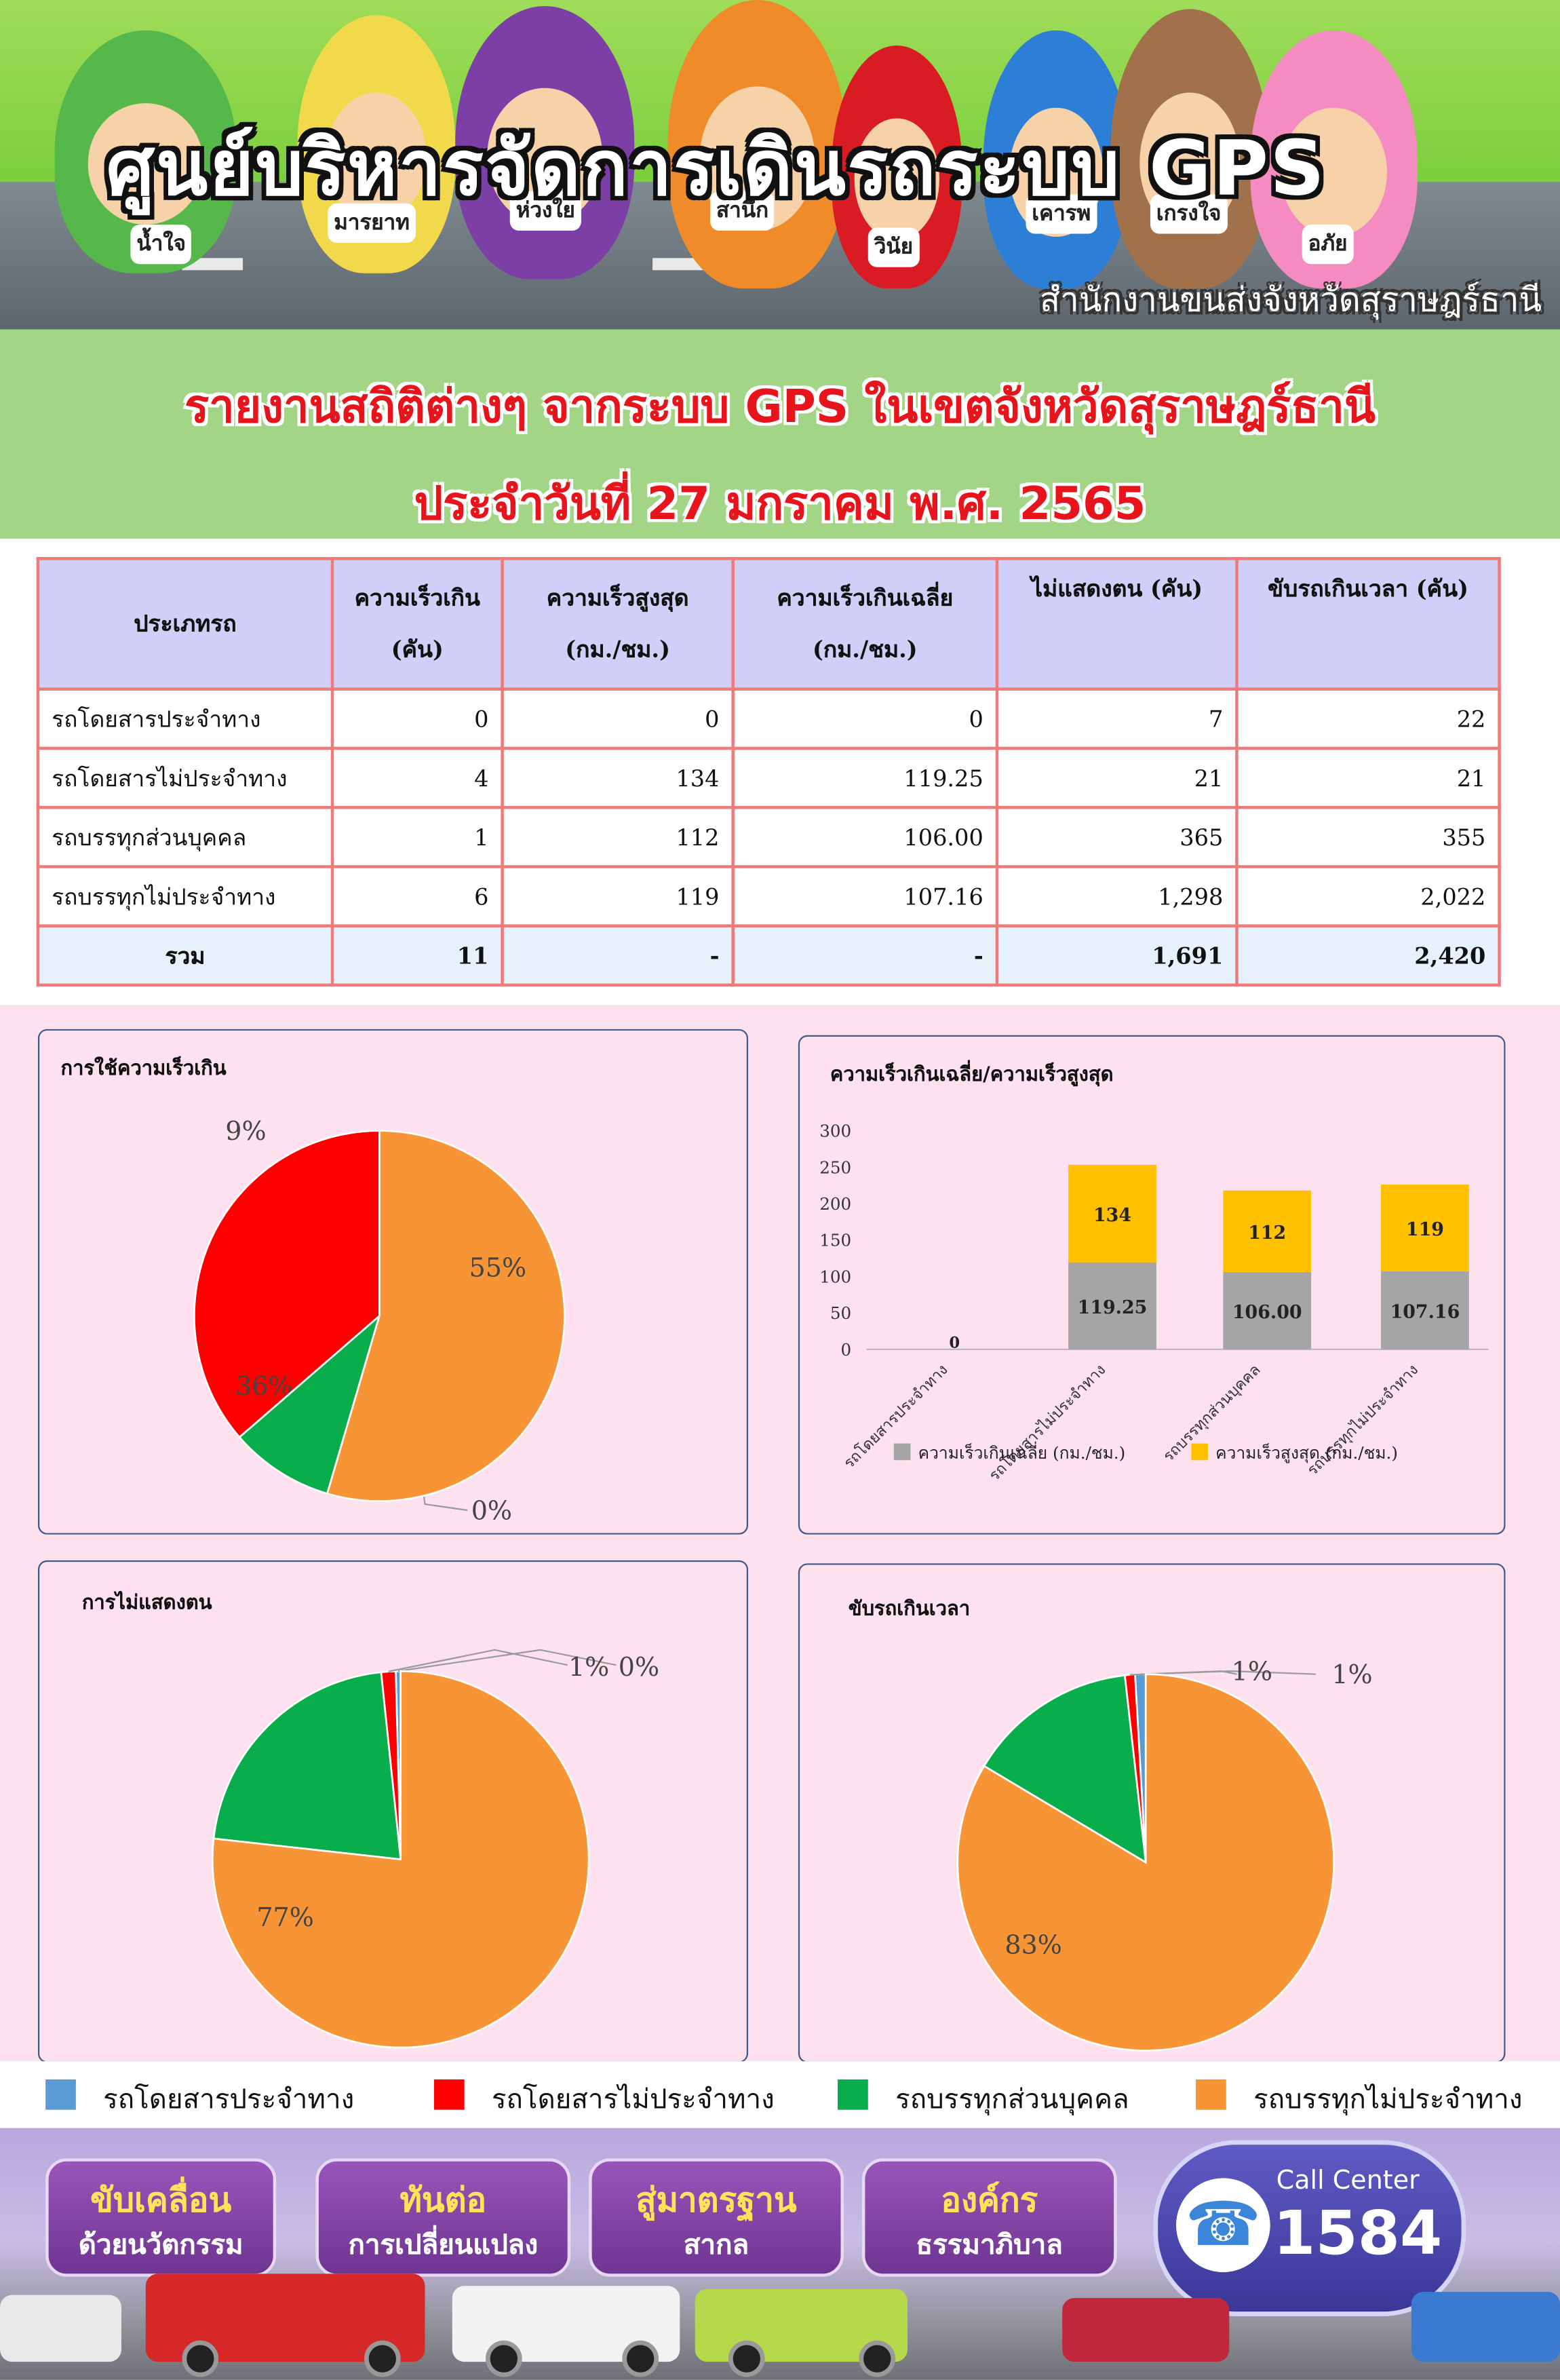 The height and width of the screenshot is (2380, 1560). I want to click on slogan-line1: สู่มาตรฐาน, so click(716, 2202).